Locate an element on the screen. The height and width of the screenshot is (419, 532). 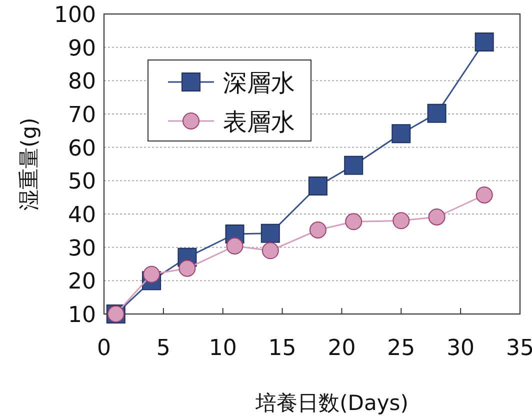
x-axis-title: 培養日数(Days) is located at coordinates (331, 403).